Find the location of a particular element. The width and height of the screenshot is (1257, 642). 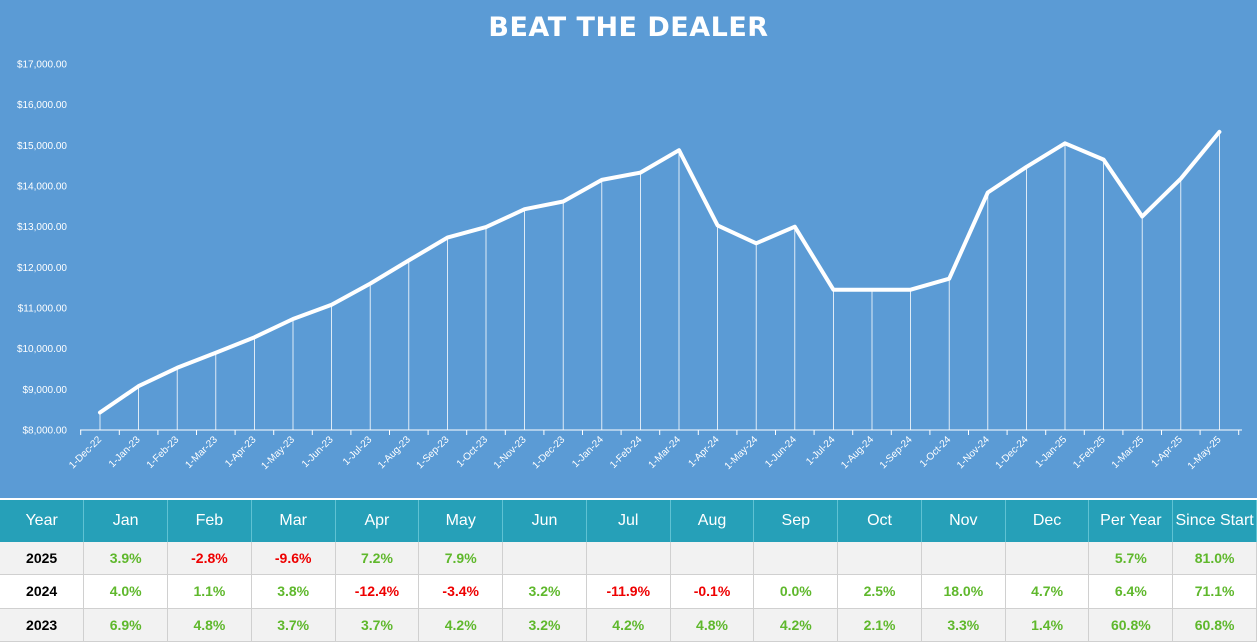

x-tick-label: 1-Apr-23 is located at coordinates (241, 452).